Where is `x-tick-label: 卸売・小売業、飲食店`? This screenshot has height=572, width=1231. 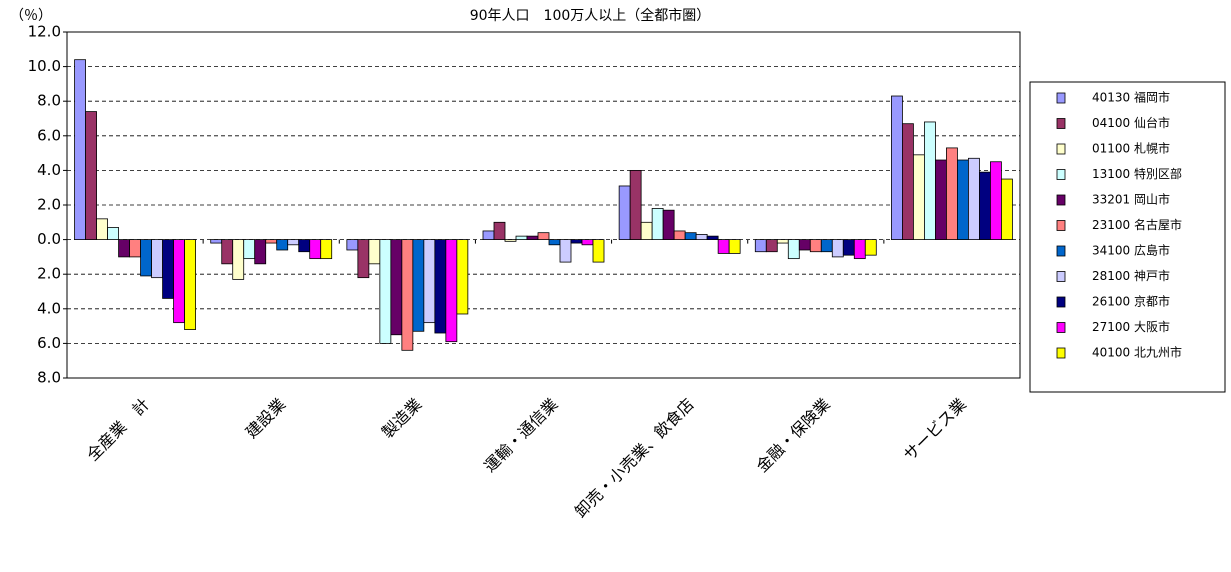
x-tick-label: 卸売・小売業、飲食店 is located at coordinates (634, 458).